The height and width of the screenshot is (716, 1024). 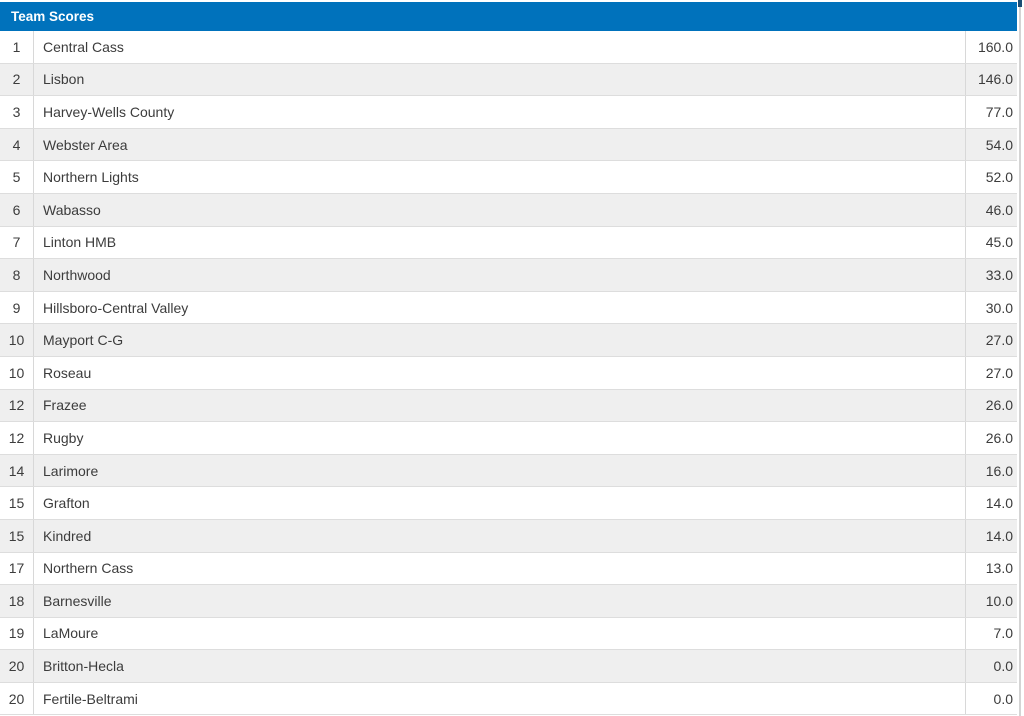 What do you see at coordinates (991, 568) in the screenshot?
I see `score-cell: 13.0` at bounding box center [991, 568].